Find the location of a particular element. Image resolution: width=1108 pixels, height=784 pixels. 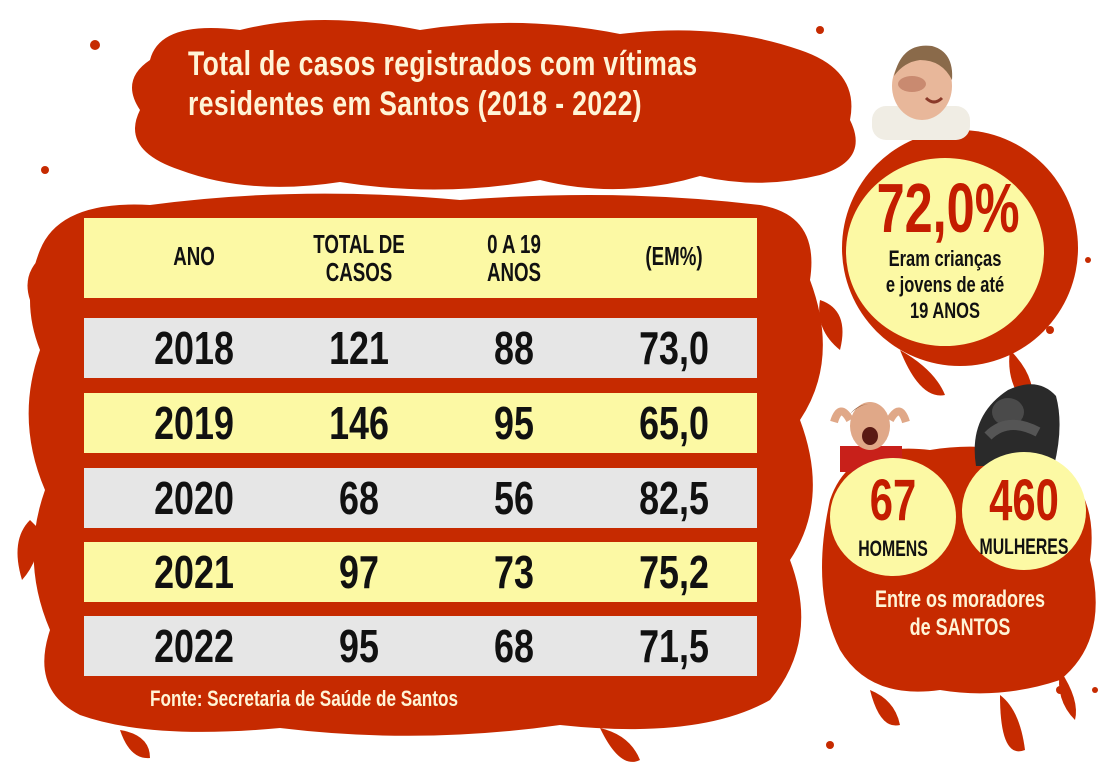

header-ano: ANO is located at coordinates (194, 256).